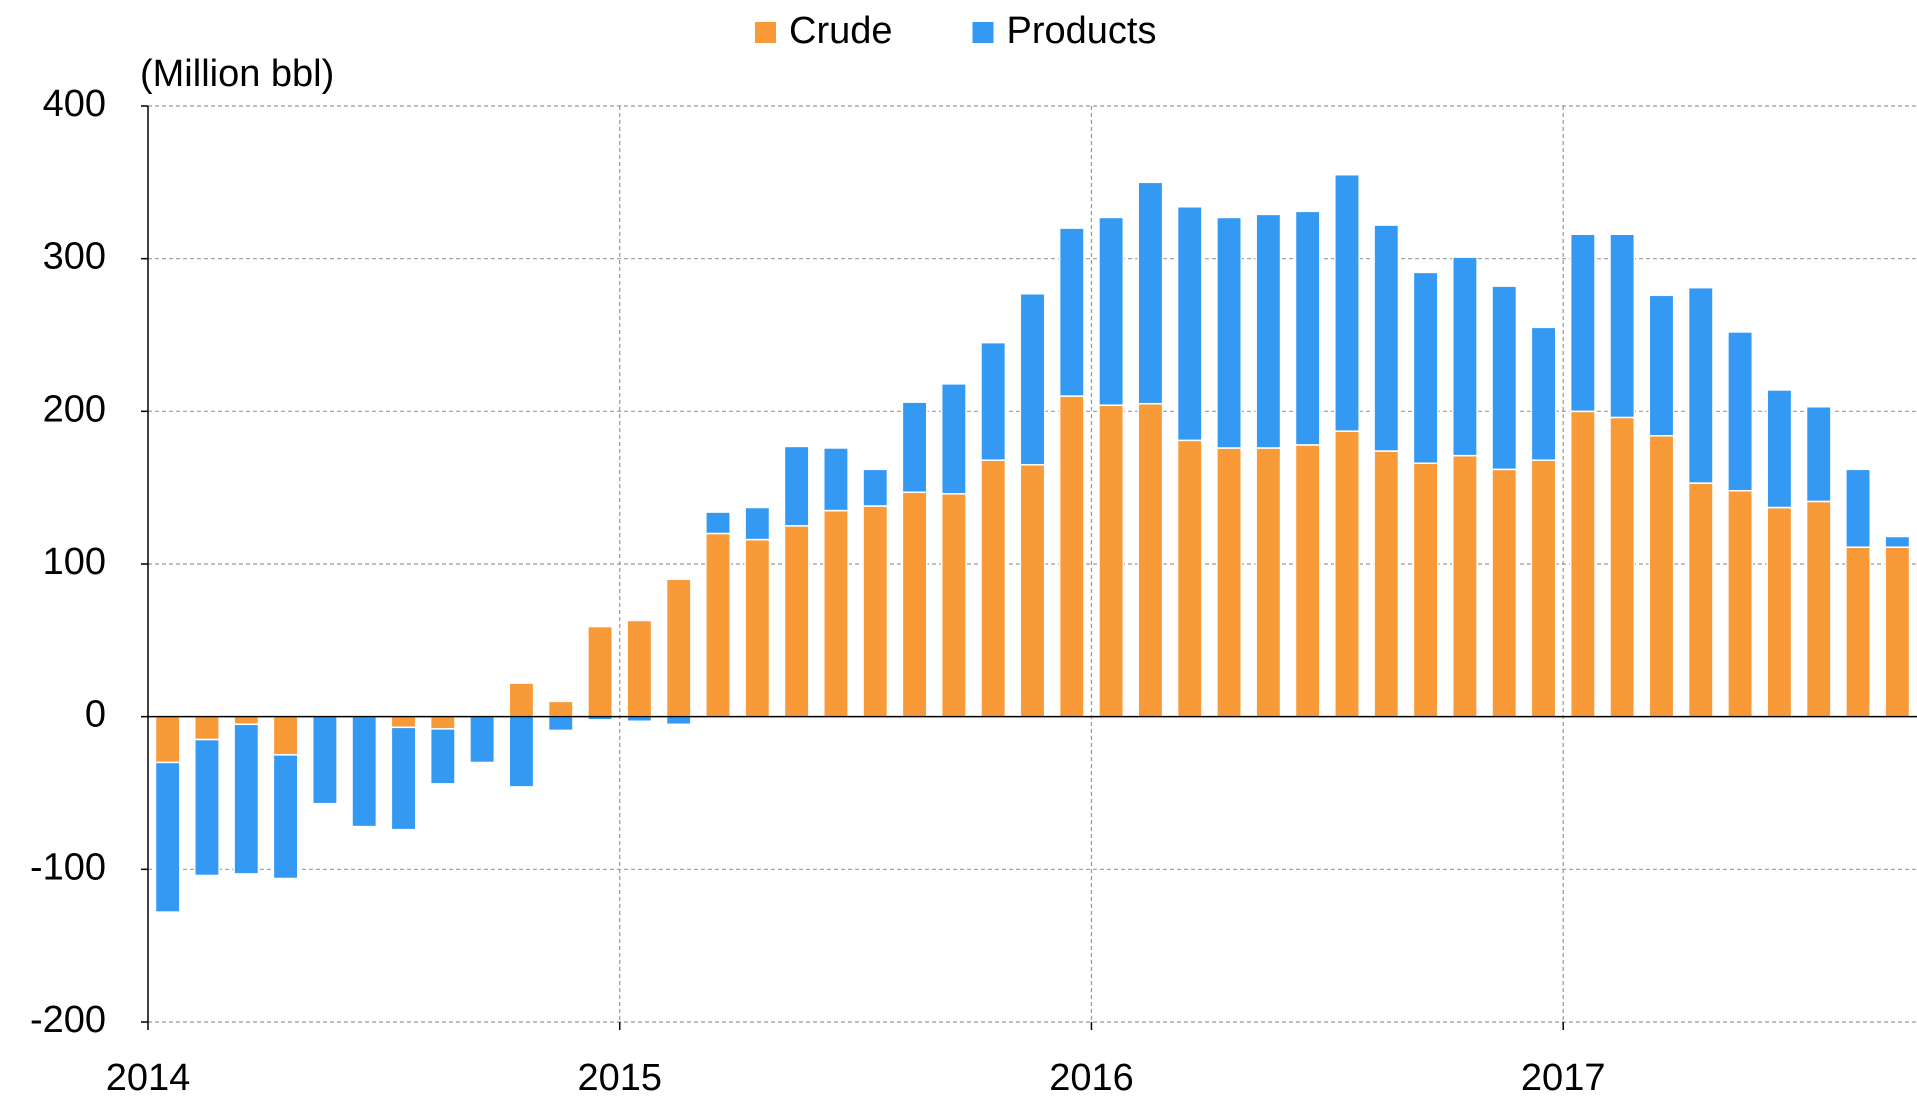 The width and height of the screenshot is (1917, 1101). Describe the element at coordinates (1082, 31) in the screenshot. I see `legend-label: Products` at that location.